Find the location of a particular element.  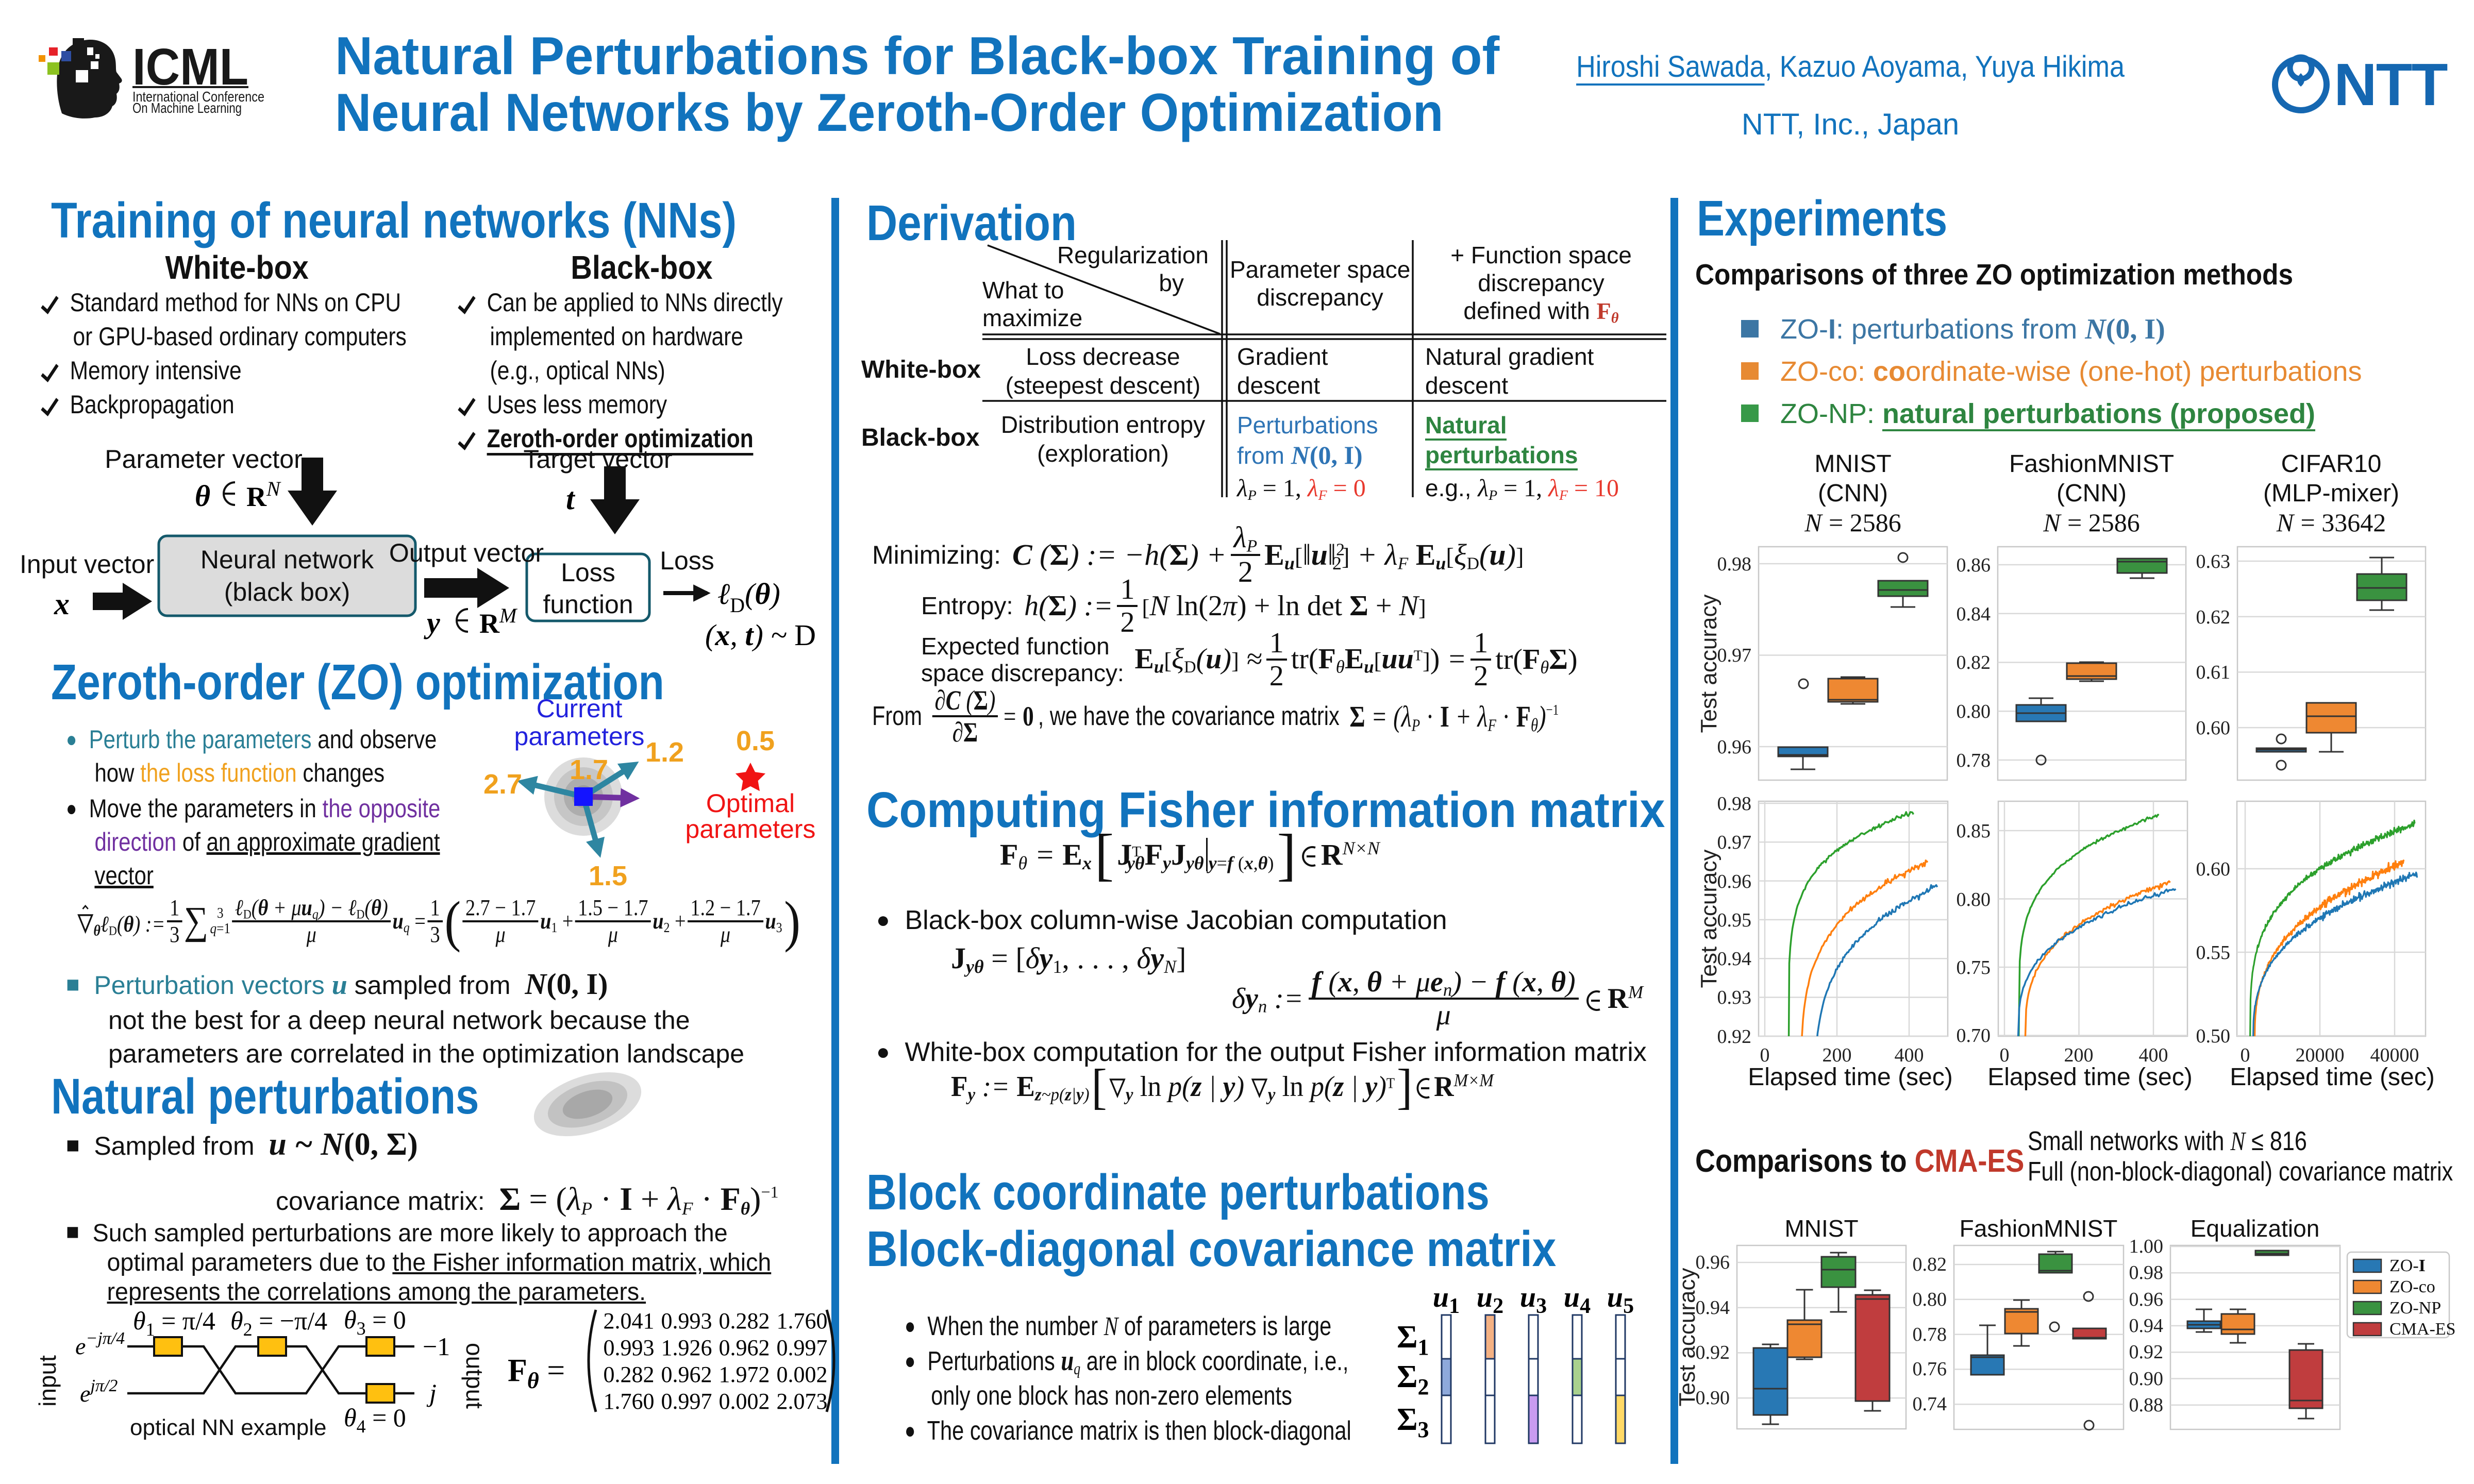

svg-text: 0.95 is located at coordinates (1734, 920).